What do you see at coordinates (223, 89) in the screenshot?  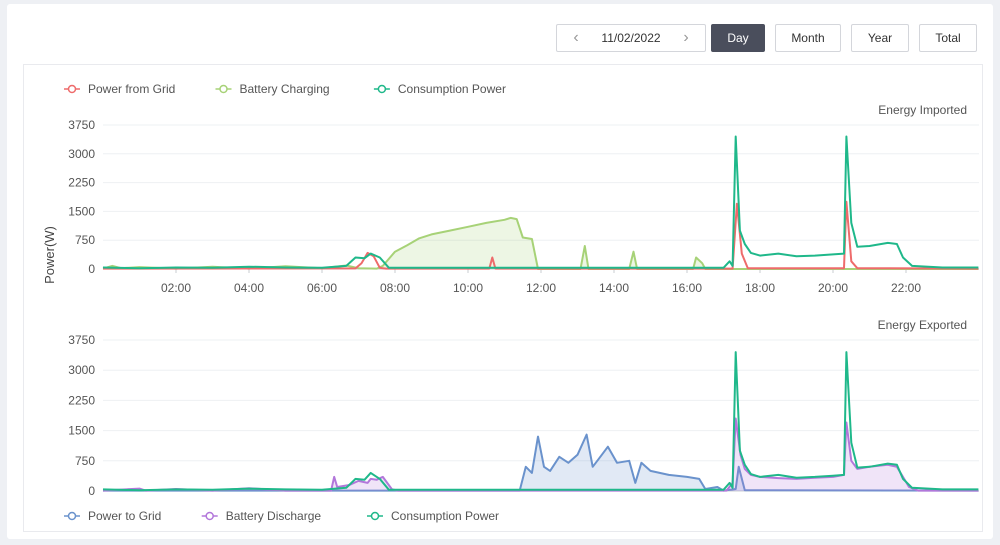 I see `legend-marker-charging` at bounding box center [223, 89].